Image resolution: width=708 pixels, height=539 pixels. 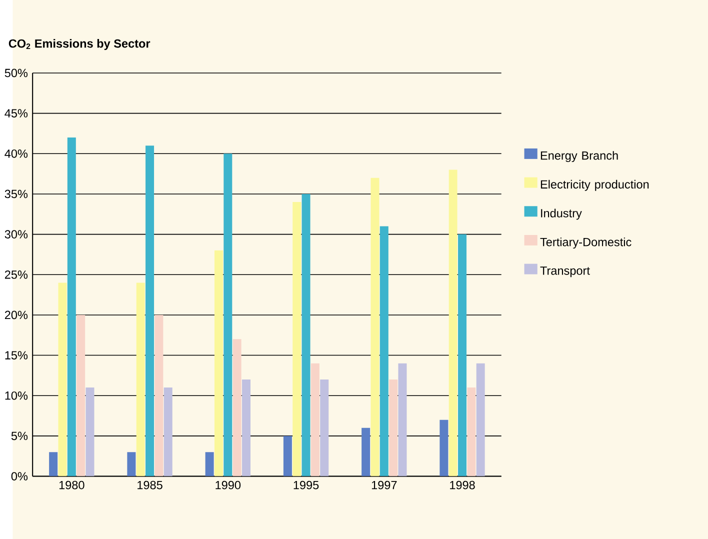 What do you see at coordinates (565, 272) in the screenshot?
I see `legend-label: Transport` at bounding box center [565, 272].